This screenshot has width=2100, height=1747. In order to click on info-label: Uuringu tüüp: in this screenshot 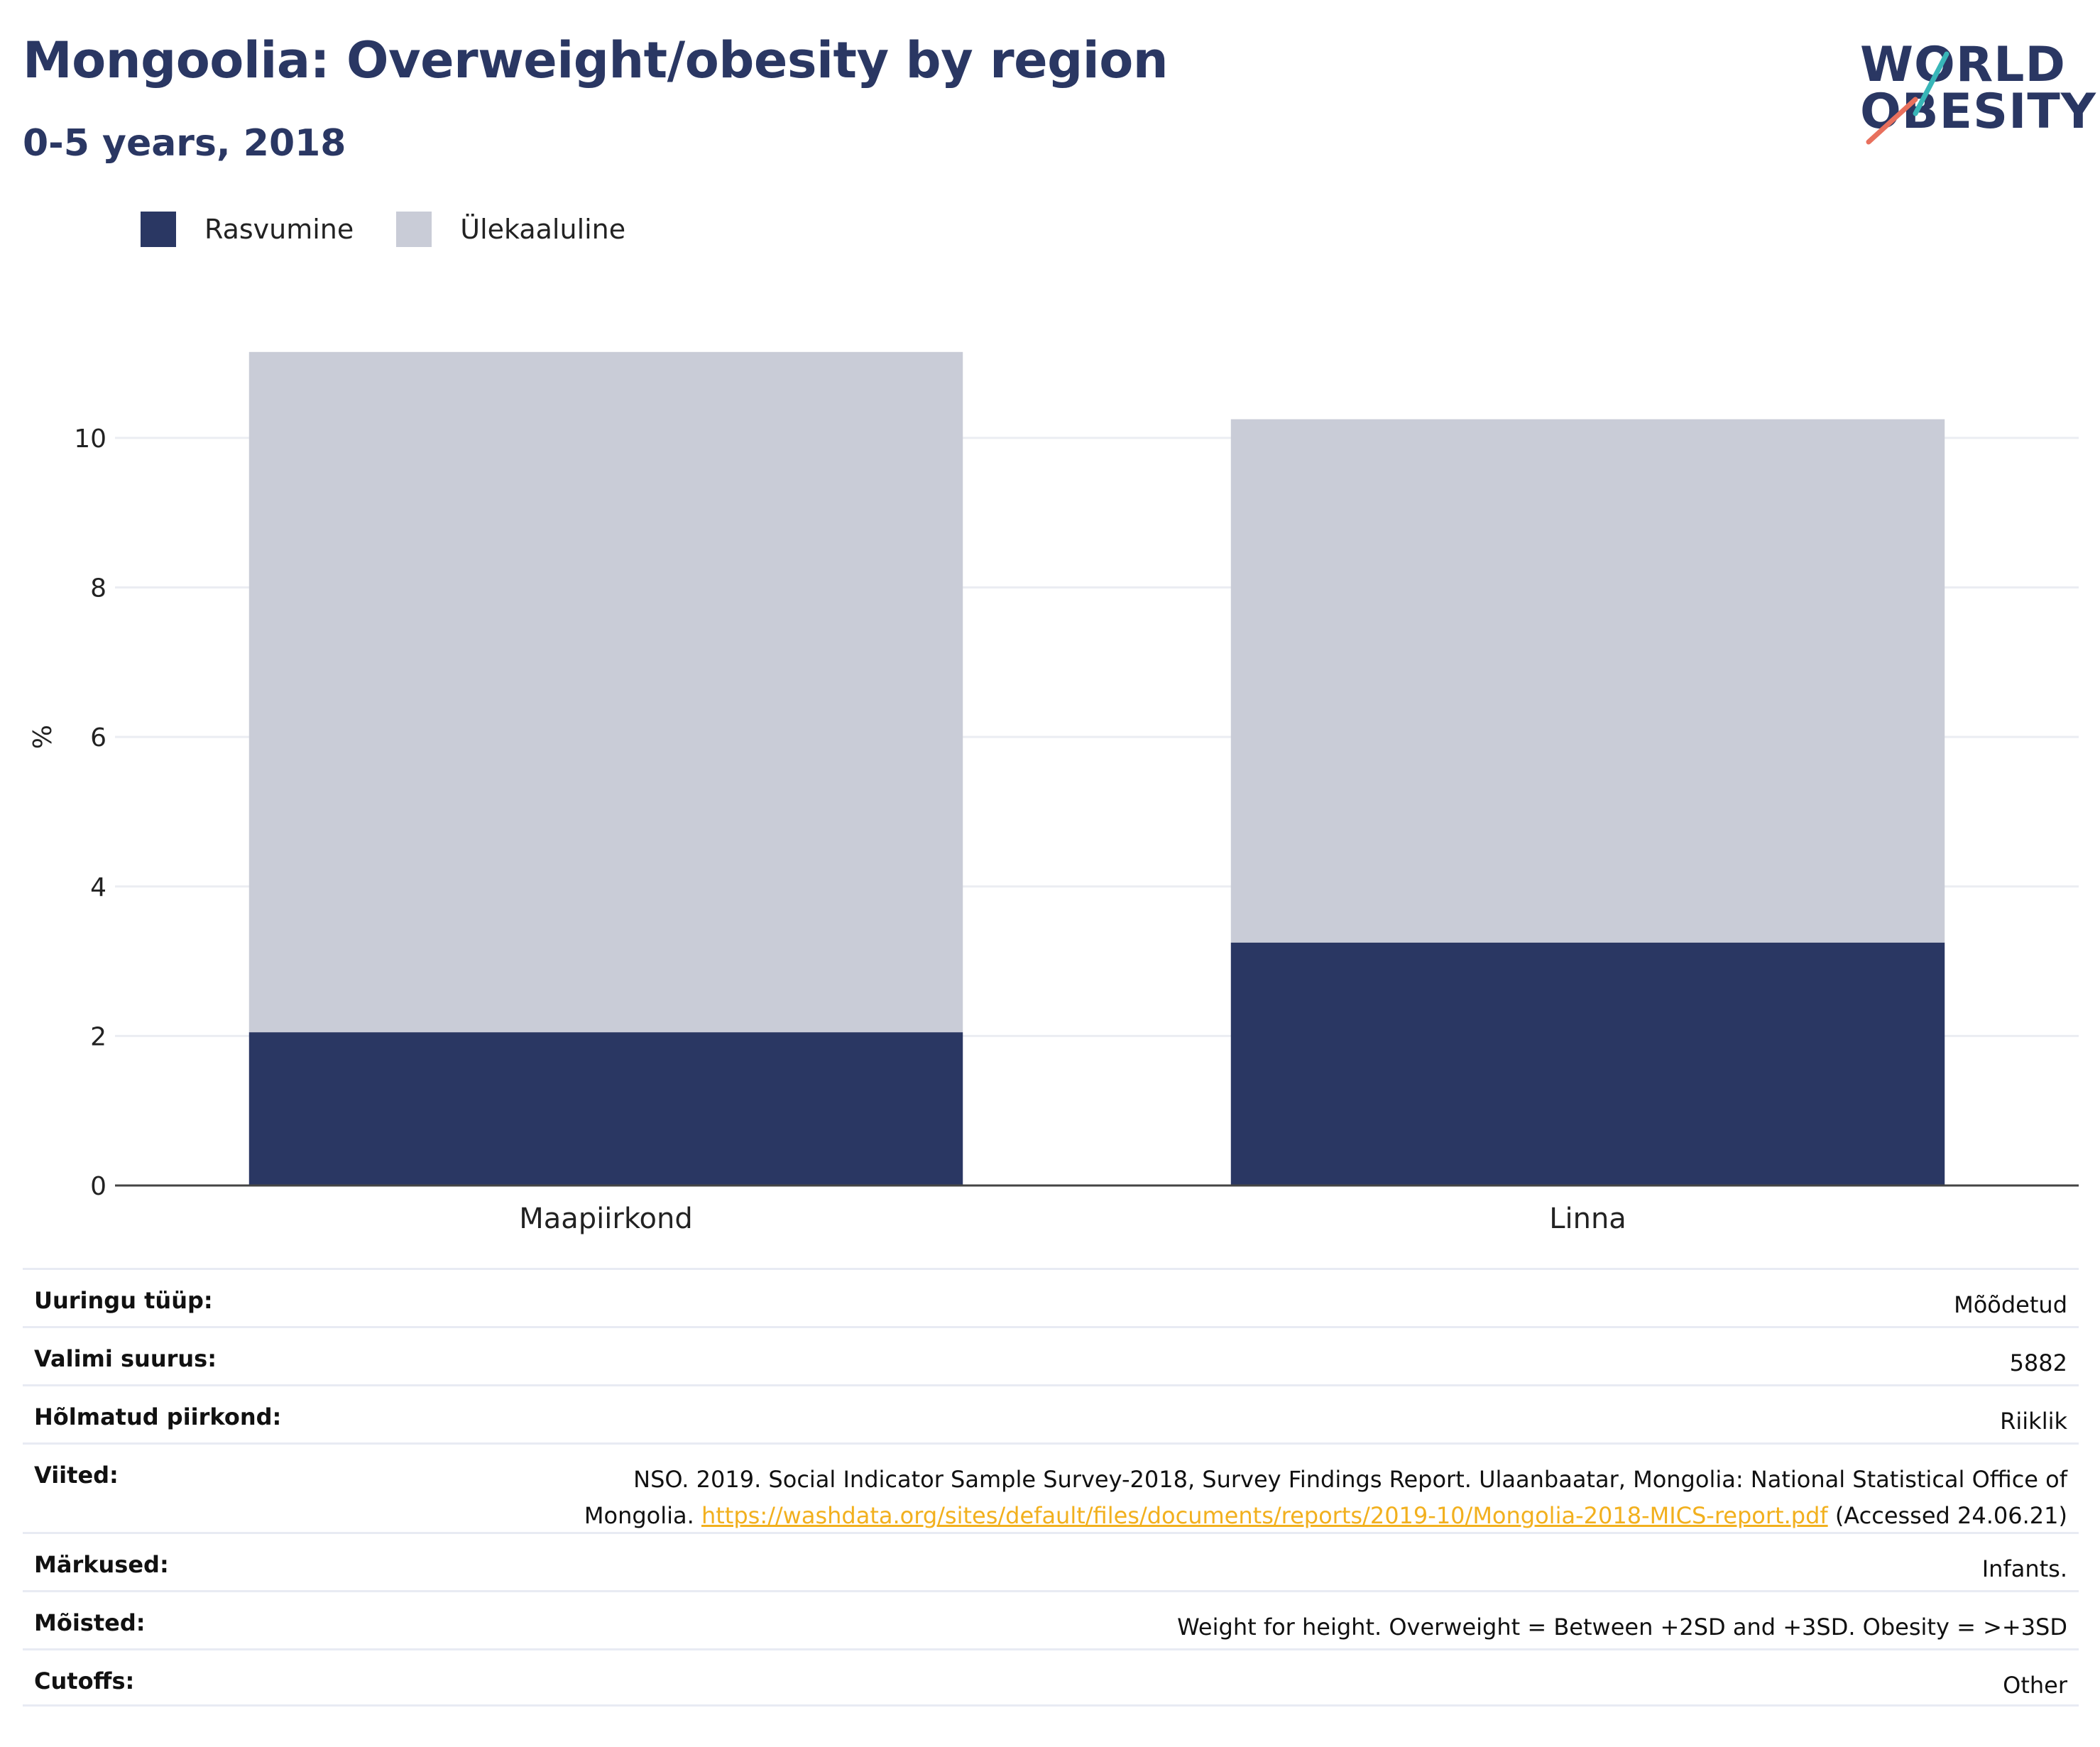, I will do `click(123, 1300)`.